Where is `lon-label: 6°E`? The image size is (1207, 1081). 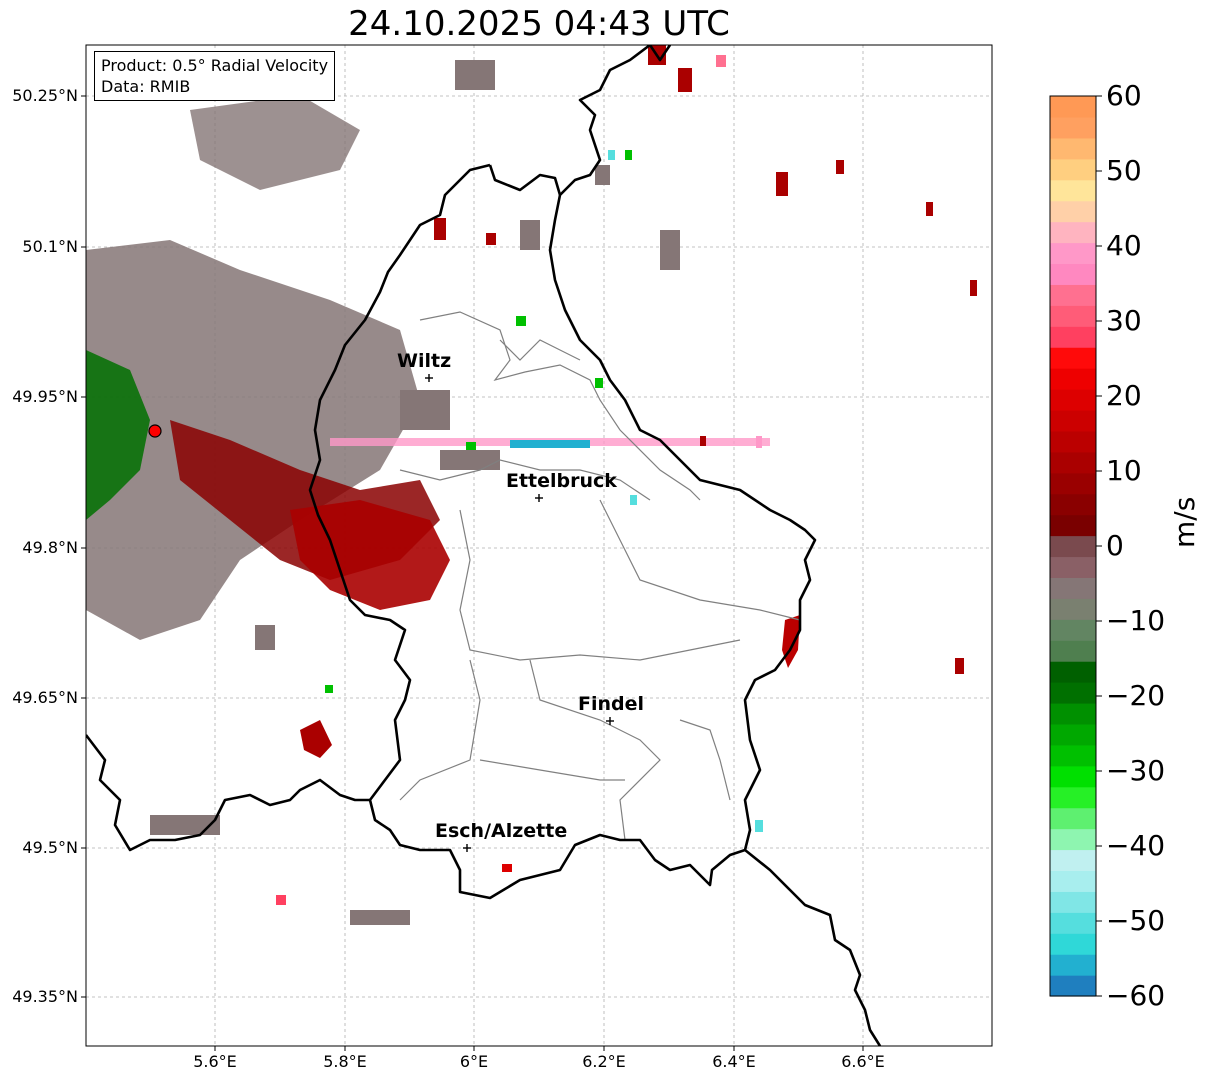 lon-label: 6°E is located at coordinates (474, 1061).